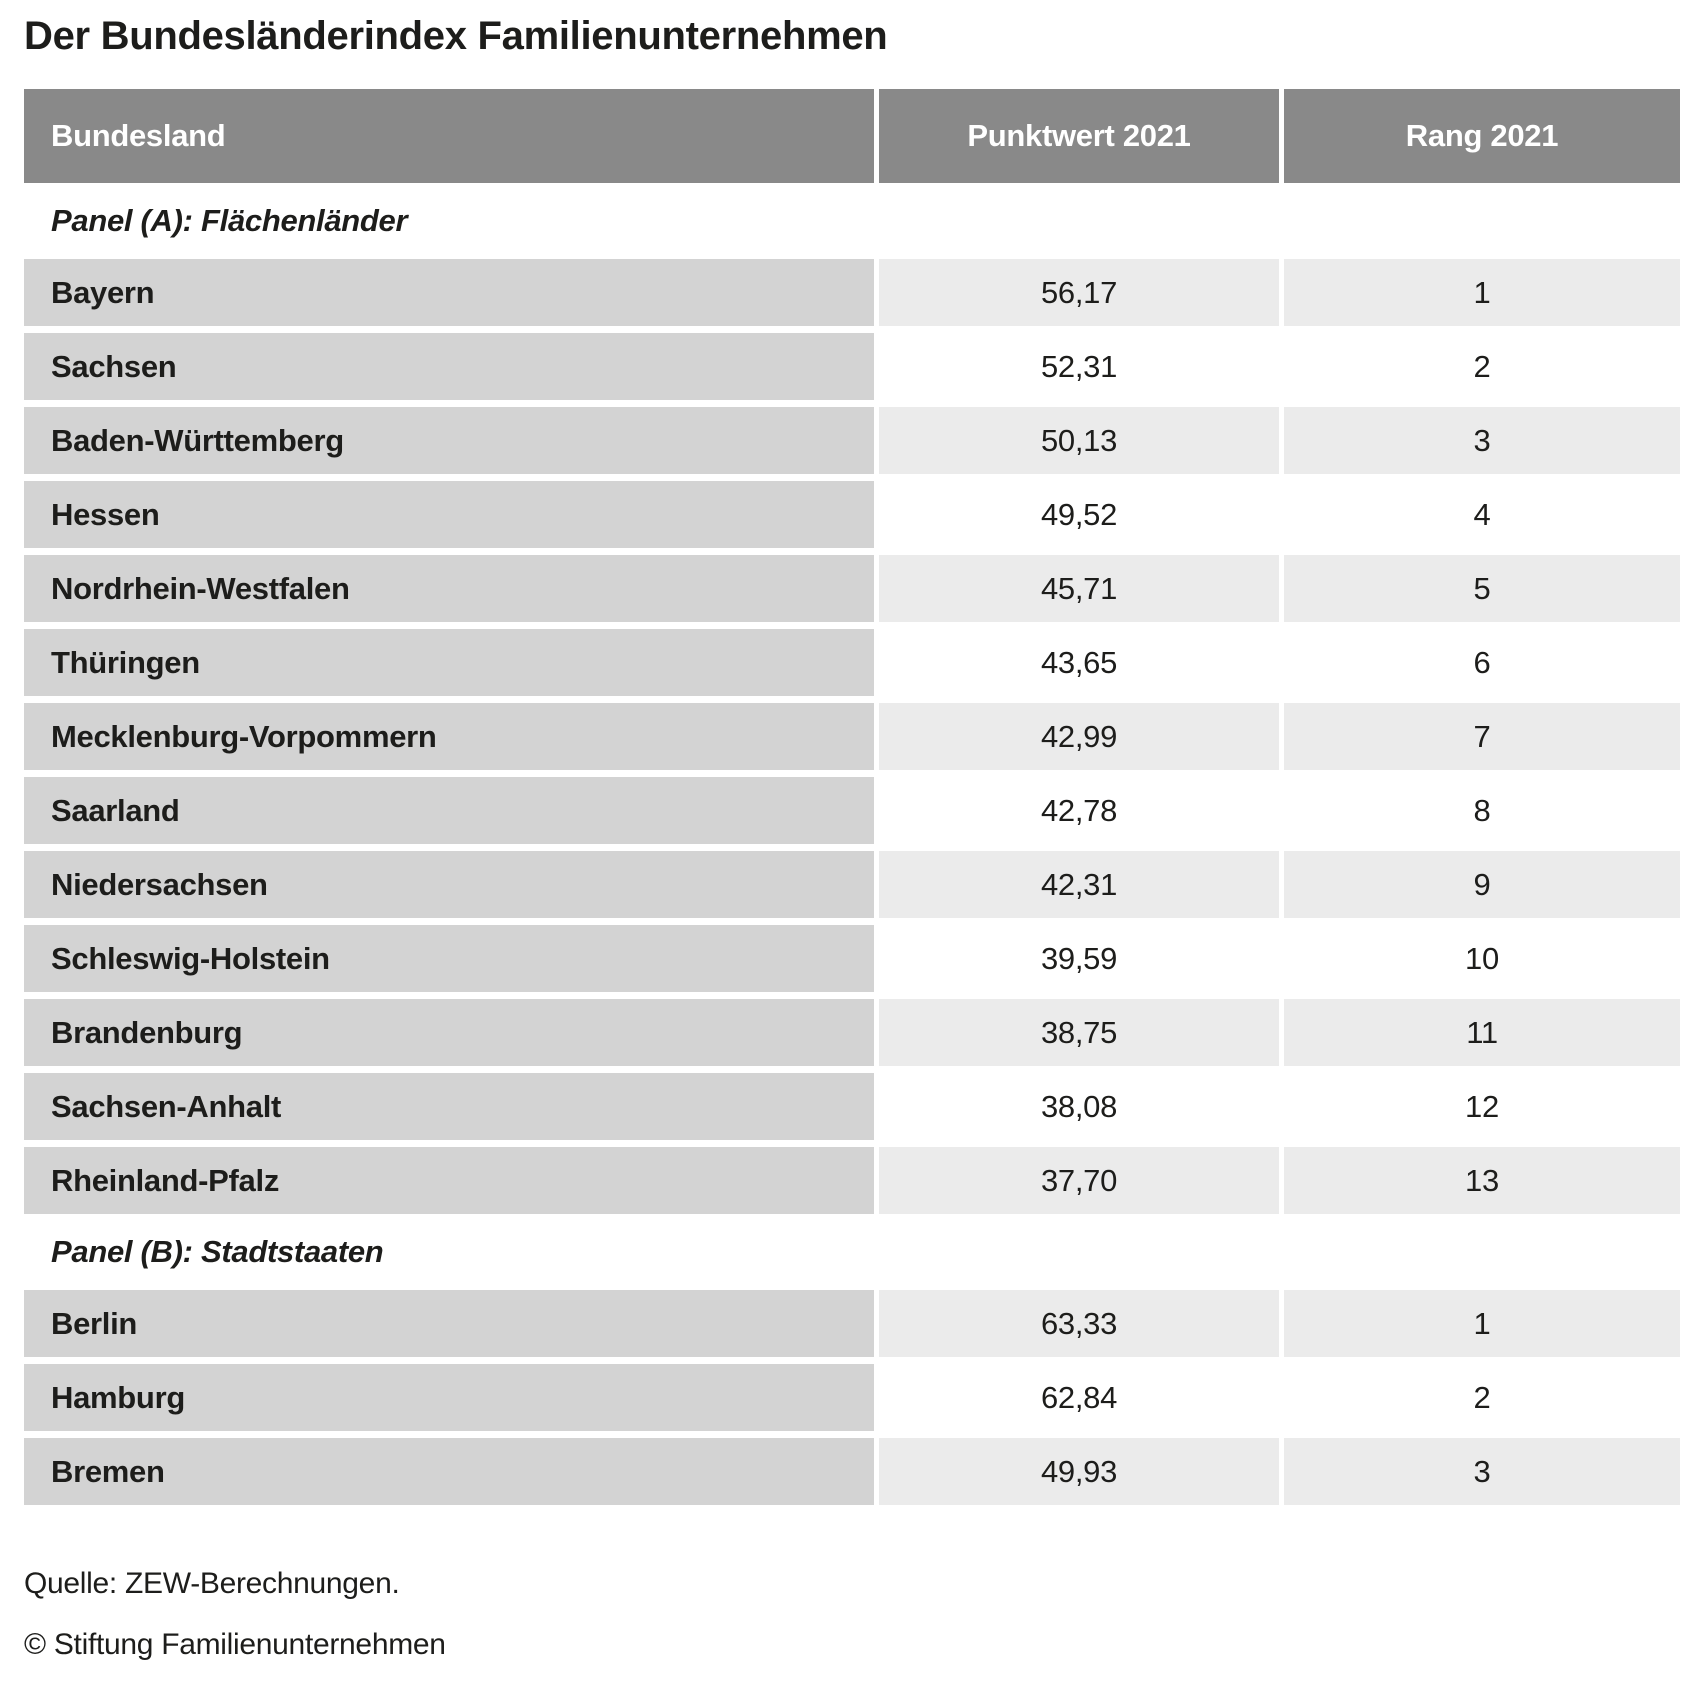 The height and width of the screenshot is (1681, 1703). I want to click on bundesland-cell: Berlin, so click(449, 1323).